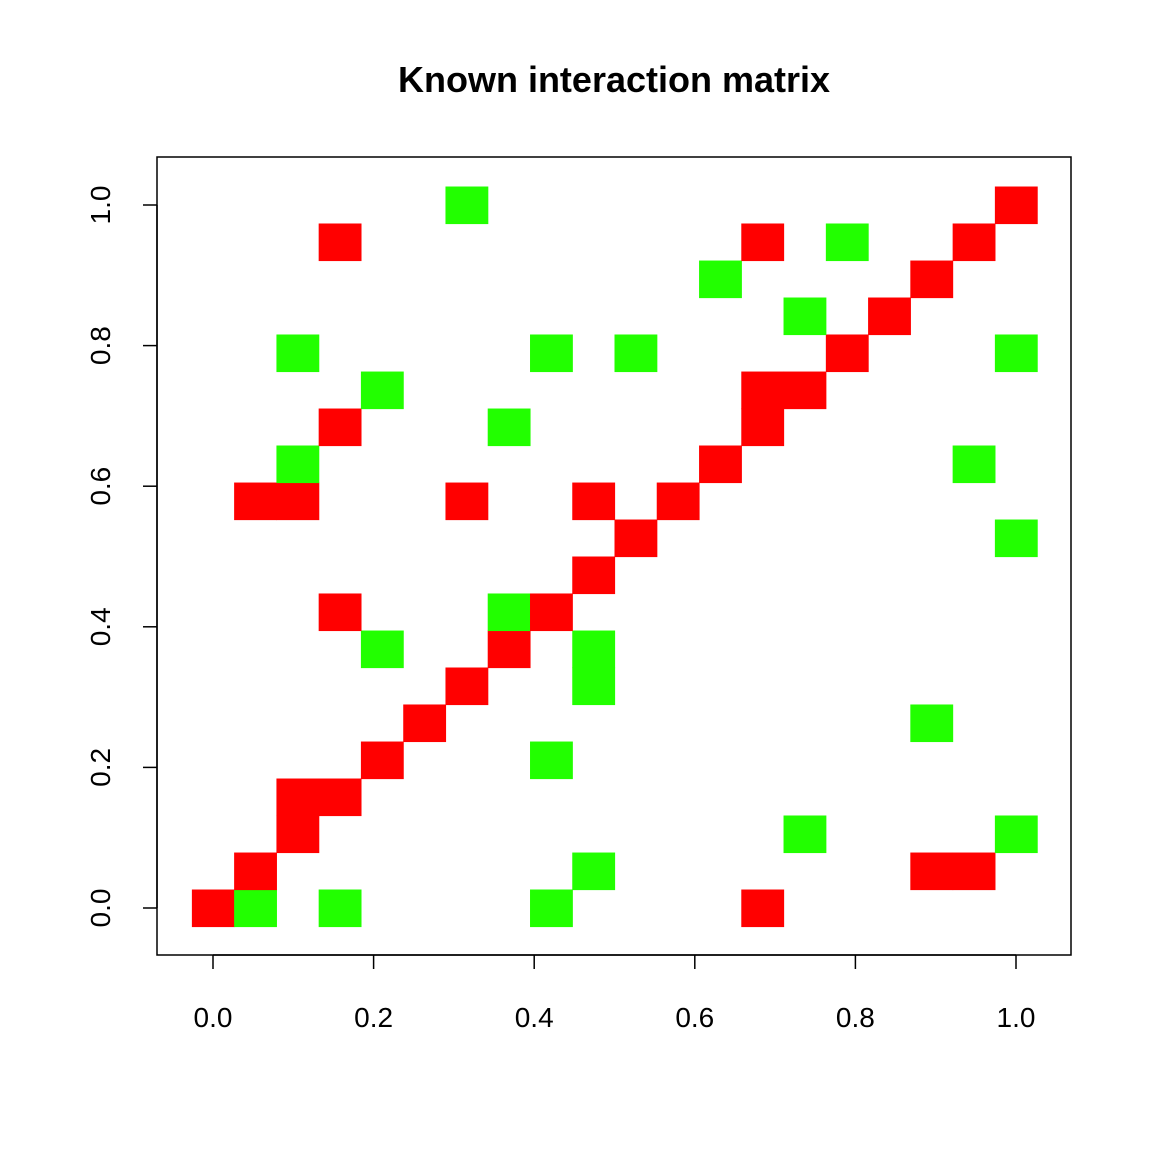 This screenshot has height=1152, width=1152. Describe the element at coordinates (100, 908) in the screenshot. I see `y-tick-label: 0.0` at that location.